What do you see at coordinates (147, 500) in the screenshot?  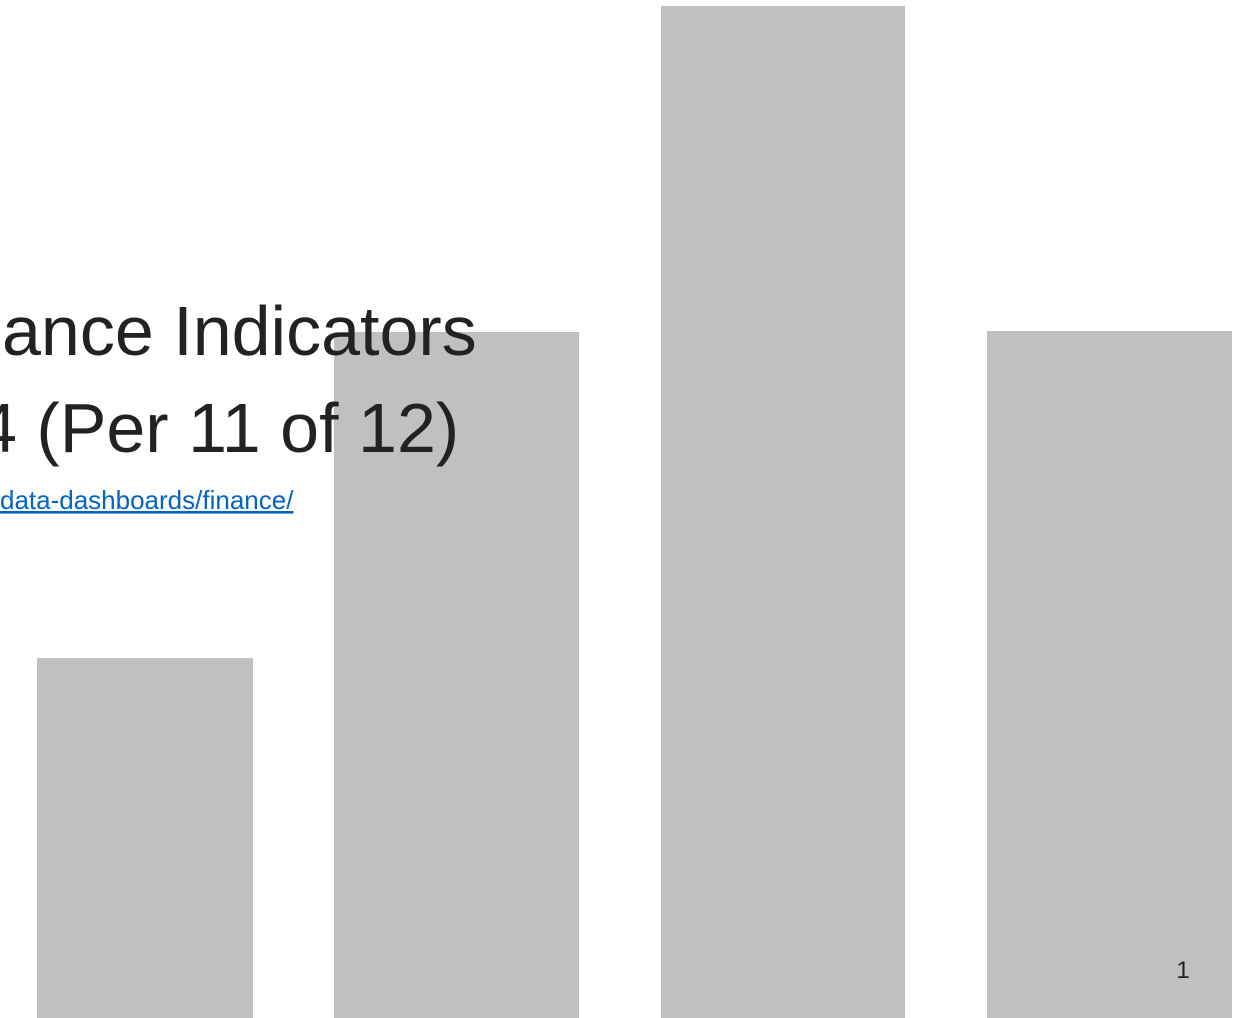 I see `link: data-dashboards/finance/` at bounding box center [147, 500].